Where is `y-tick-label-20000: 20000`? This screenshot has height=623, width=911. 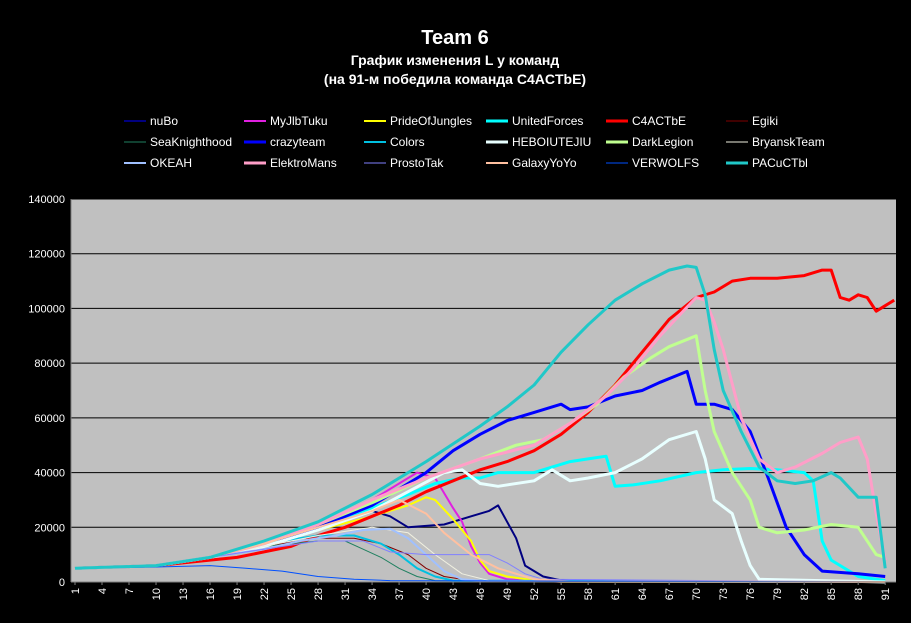
y-tick-label-20000: 20000 is located at coordinates (49, 528).